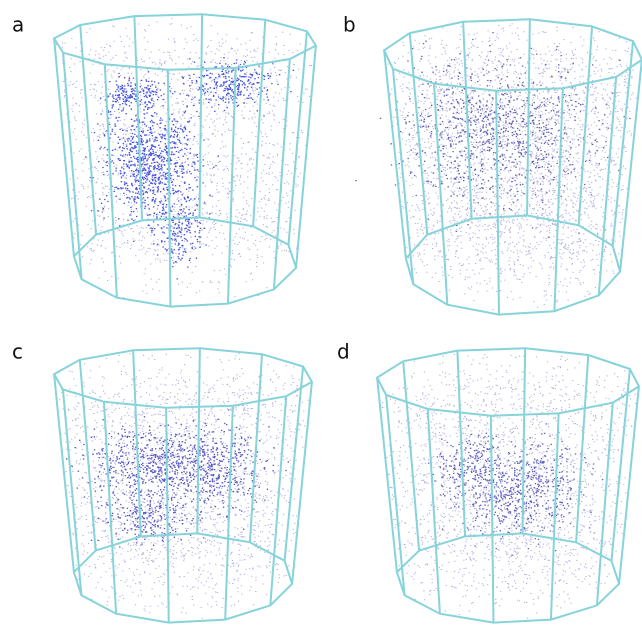 This screenshot has height=637, width=642. What do you see at coordinates (17, 352) in the screenshot?
I see `panel-label: c` at bounding box center [17, 352].